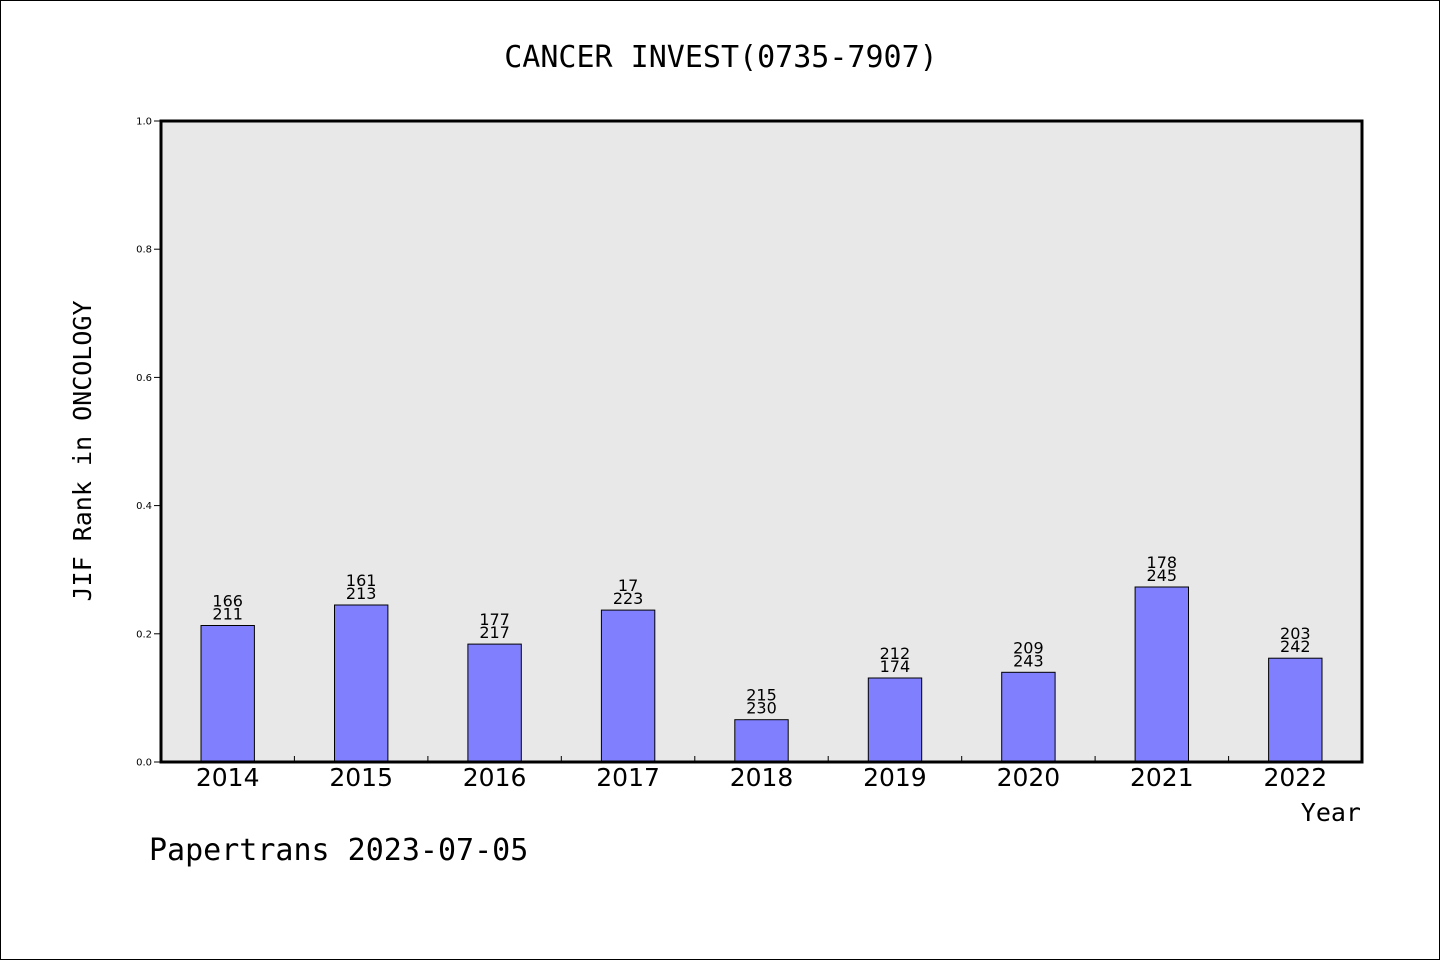 This screenshot has width=1440, height=961. Describe the element at coordinates (1029, 777) in the screenshot. I see `x-tick-label-2020: 2020` at that location.